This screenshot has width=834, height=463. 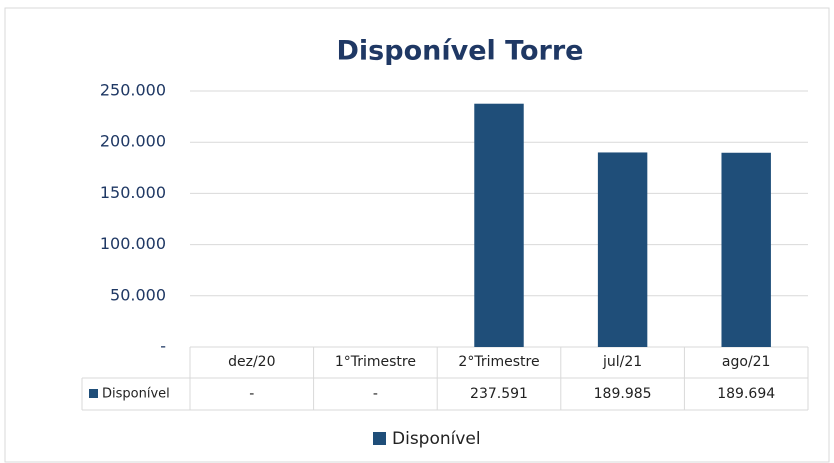 What do you see at coordinates (251, 362) in the screenshot?
I see `x-tick-label: dez/20` at bounding box center [251, 362].